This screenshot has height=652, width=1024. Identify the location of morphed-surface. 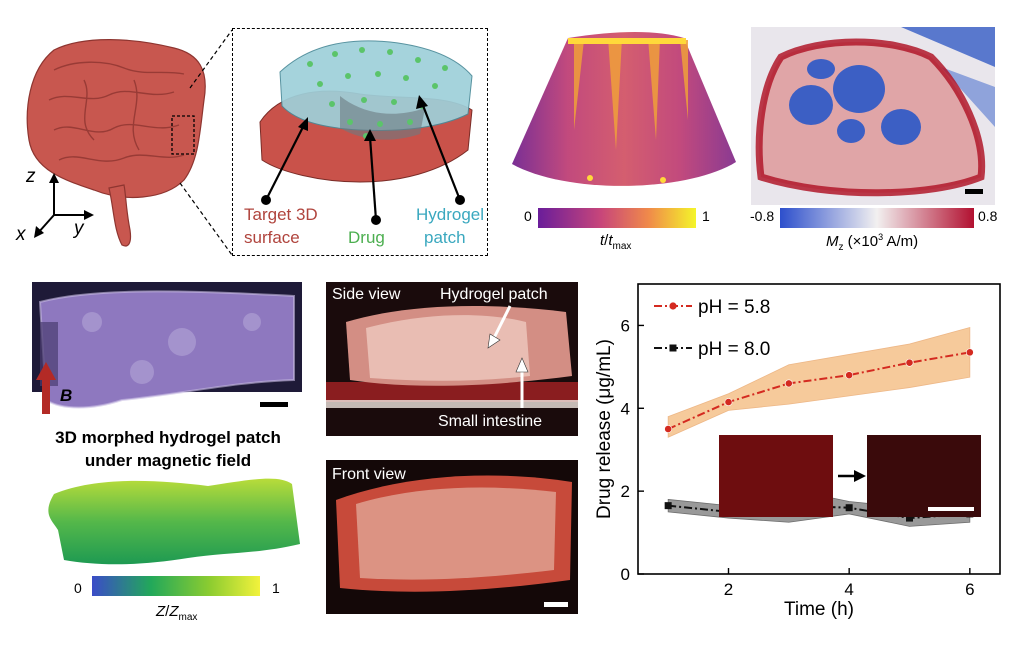
(174, 521).